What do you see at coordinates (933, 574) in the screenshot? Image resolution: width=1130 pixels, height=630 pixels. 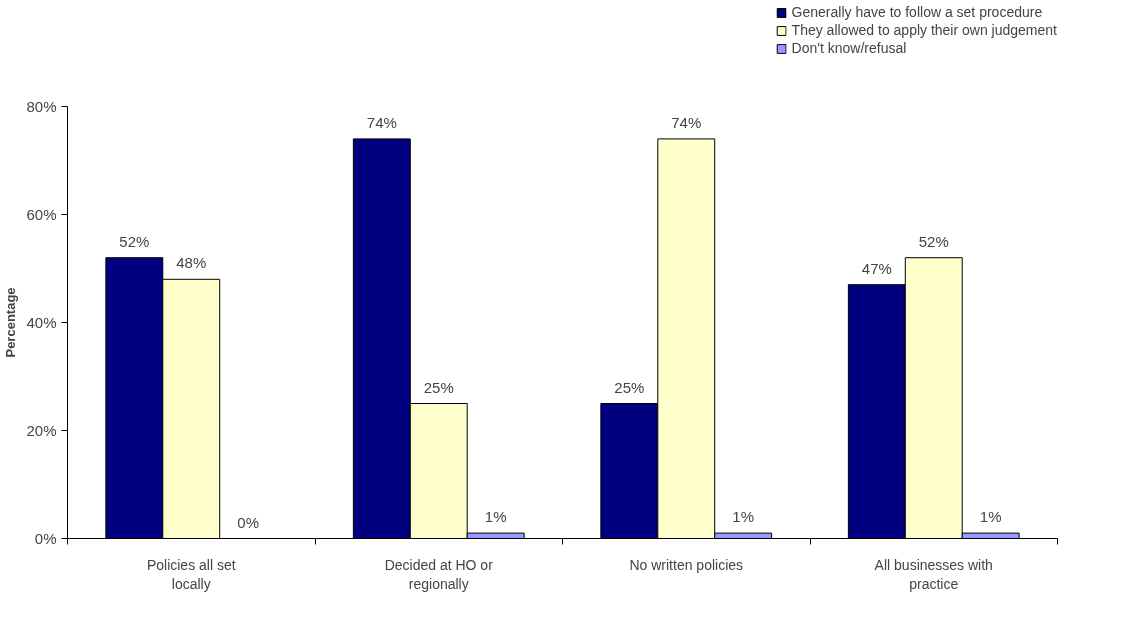 I see `x-tick-label: All businesses with practice` at bounding box center [933, 574].